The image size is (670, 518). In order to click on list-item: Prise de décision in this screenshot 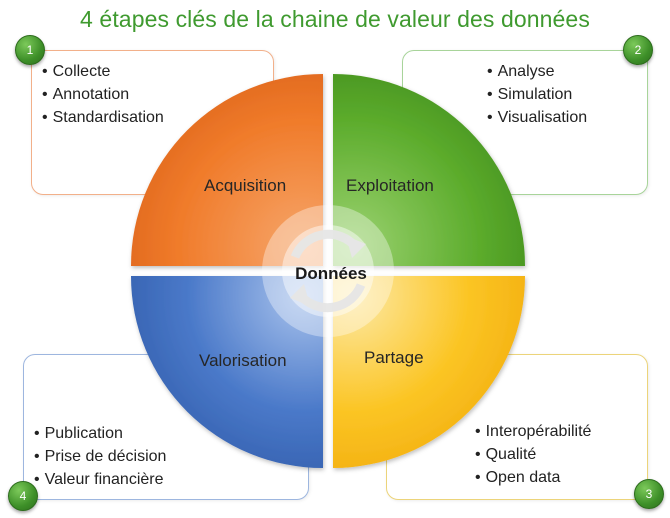, I will do `click(100, 456)`.